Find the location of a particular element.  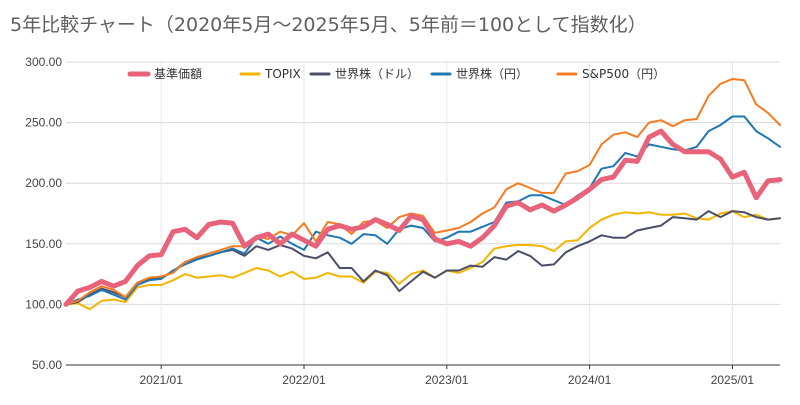

x-tick-label: 2025/01 is located at coordinates (733, 380).